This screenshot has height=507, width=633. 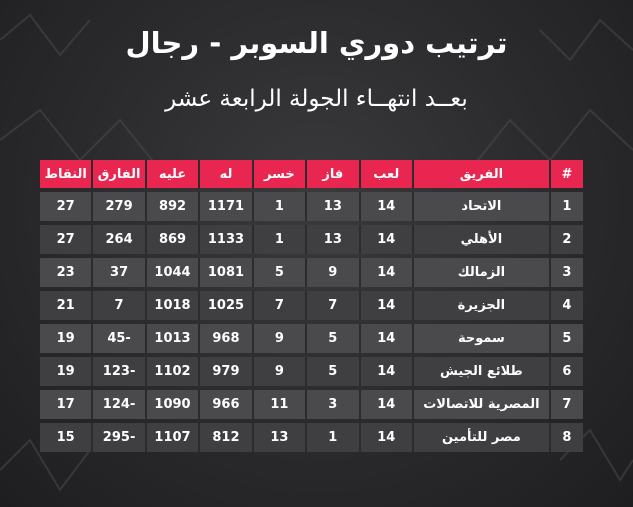 I want to click on cell-rank: 3, so click(x=565, y=272).